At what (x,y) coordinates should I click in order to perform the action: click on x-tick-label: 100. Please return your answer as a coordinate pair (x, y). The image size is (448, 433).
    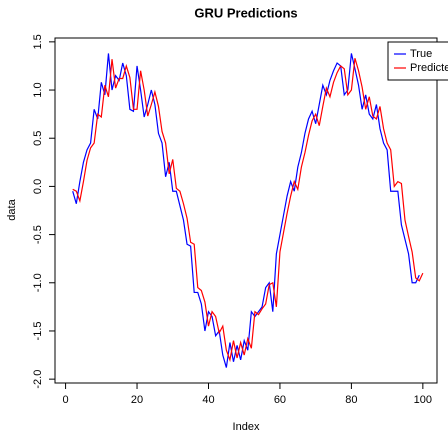
    Looking at the image, I should click on (423, 400).